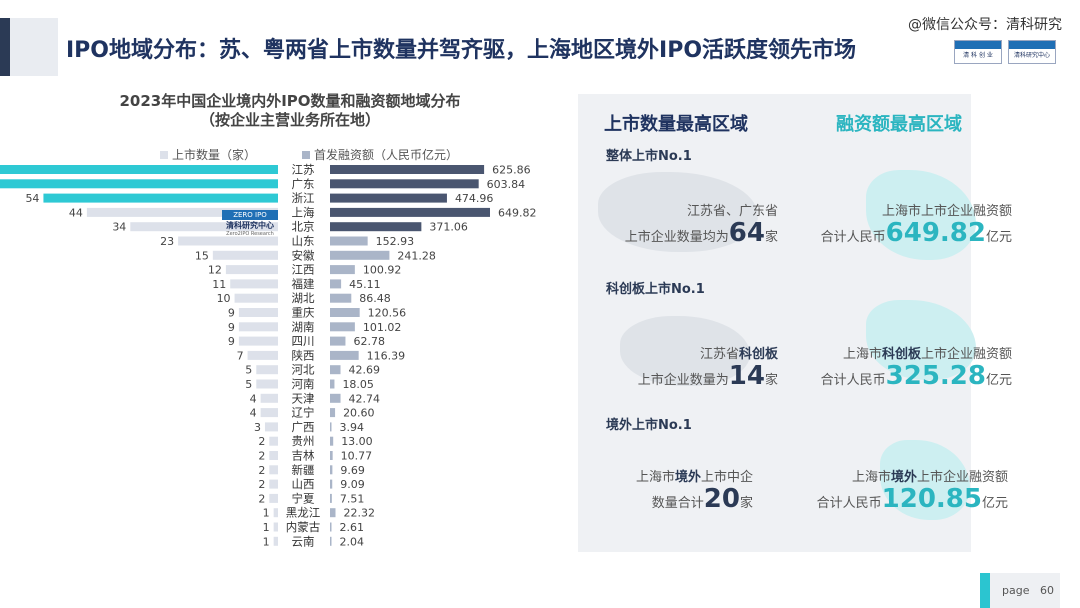  What do you see at coordinates (352, 498) in the screenshot?
I see `amount-label: 7.51` at bounding box center [352, 498].